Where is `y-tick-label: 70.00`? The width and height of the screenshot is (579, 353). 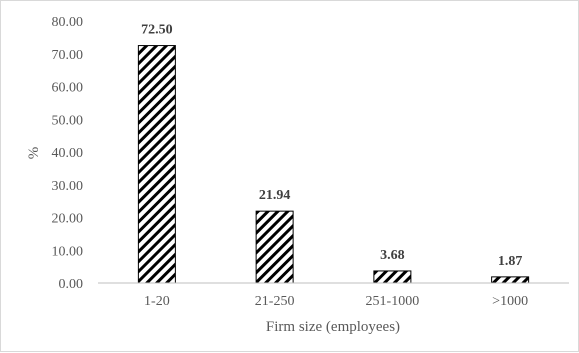 y-tick-label: 70.00 is located at coordinates (68, 55).